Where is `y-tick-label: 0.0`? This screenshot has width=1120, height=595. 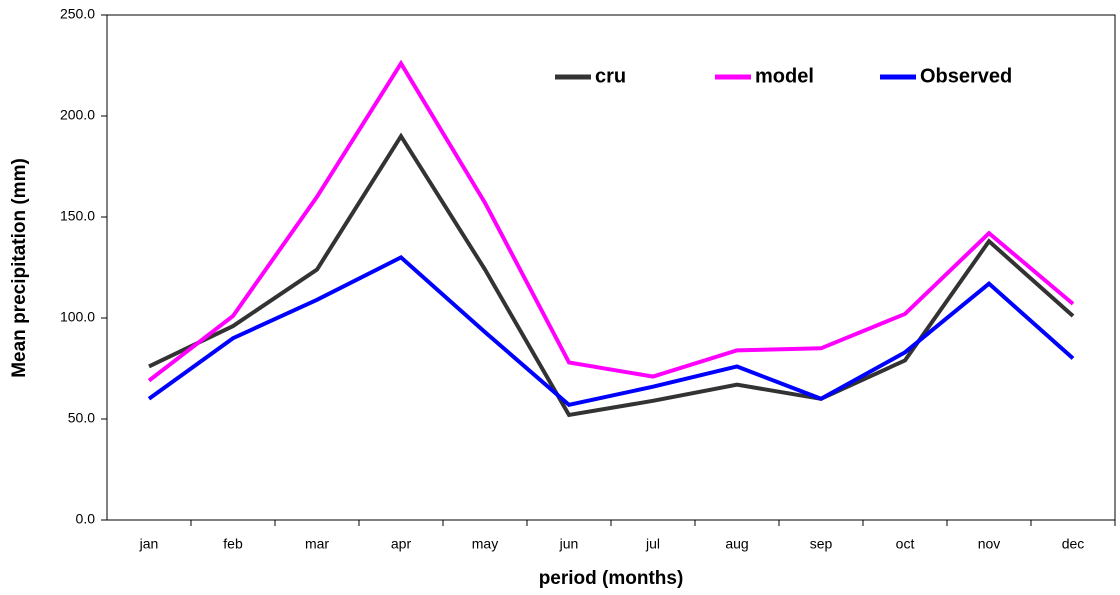 y-tick-label: 0.0 is located at coordinates (86, 519).